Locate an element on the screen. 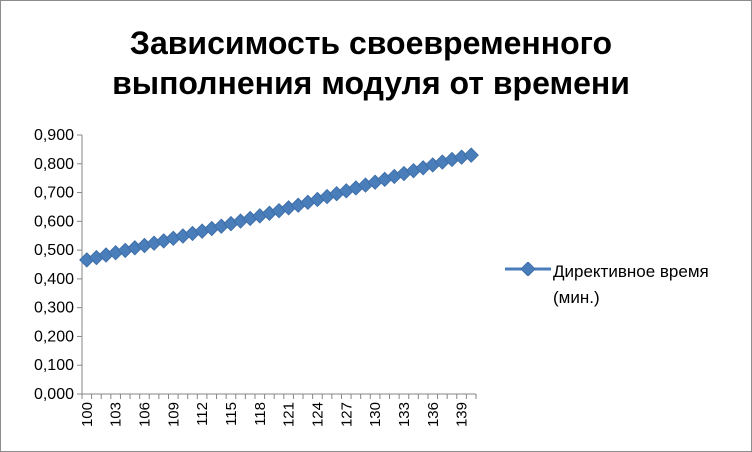  y-tick-label: 0,100 is located at coordinates (54, 365).